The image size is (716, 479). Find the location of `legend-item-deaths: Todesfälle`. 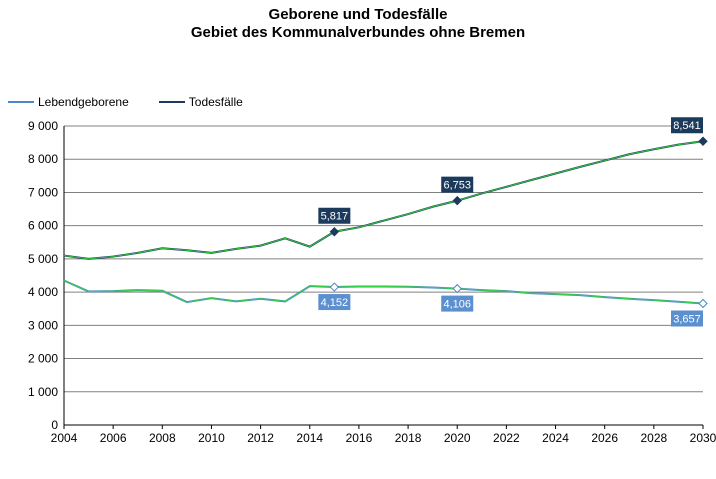

legend-item-deaths: Todesfälle is located at coordinates (200, 102).